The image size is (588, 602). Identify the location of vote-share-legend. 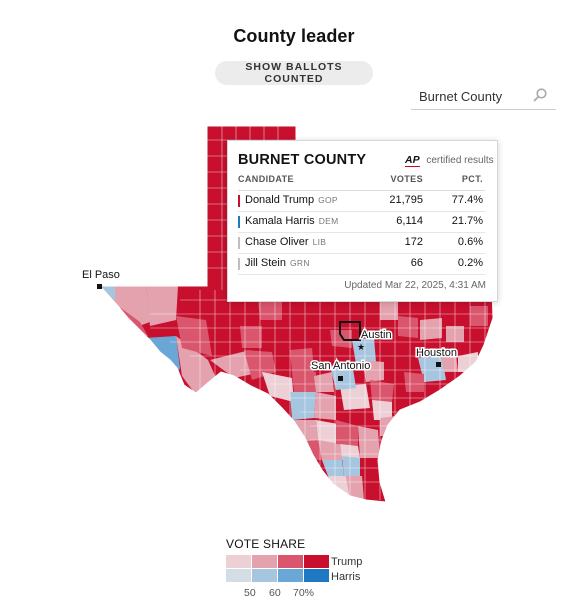
(278, 569).